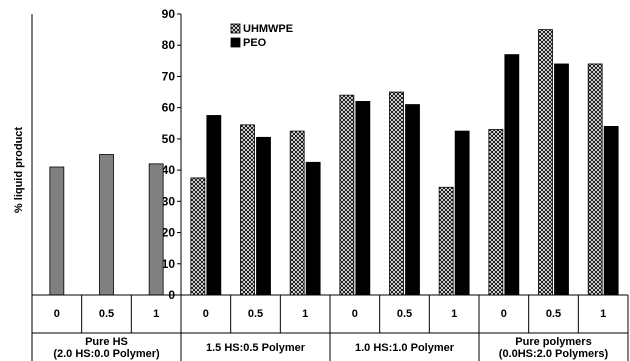 The height and width of the screenshot is (361, 630). What do you see at coordinates (169, 201) in the screenshot?
I see `y-tick-label: 30` at bounding box center [169, 201].